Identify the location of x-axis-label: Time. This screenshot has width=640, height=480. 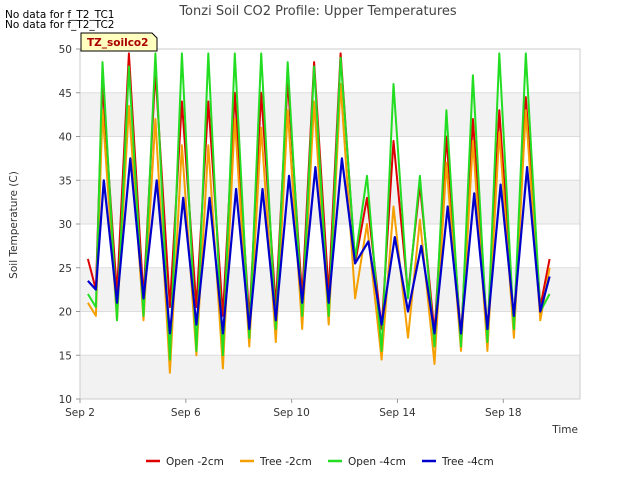
(564, 430).